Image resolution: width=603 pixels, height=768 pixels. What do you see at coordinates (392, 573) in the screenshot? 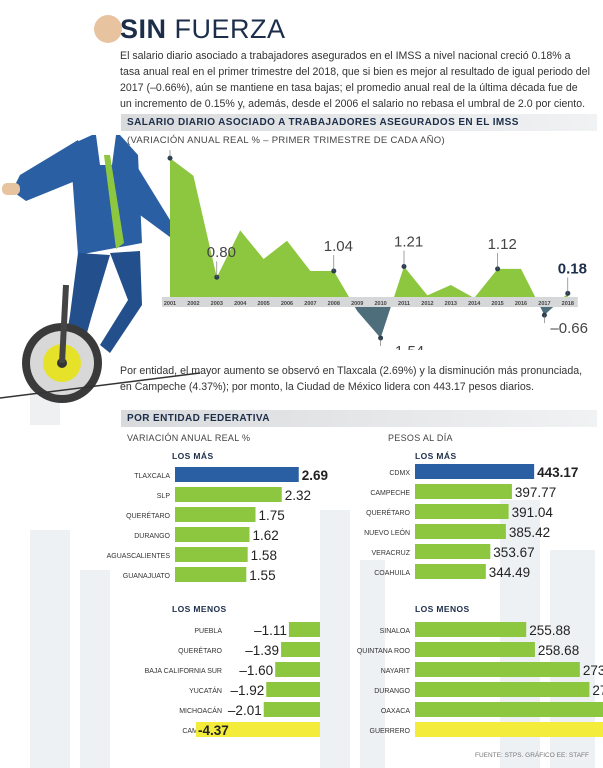
I see `bar-category-label: COAHUILA` at bounding box center [392, 573].